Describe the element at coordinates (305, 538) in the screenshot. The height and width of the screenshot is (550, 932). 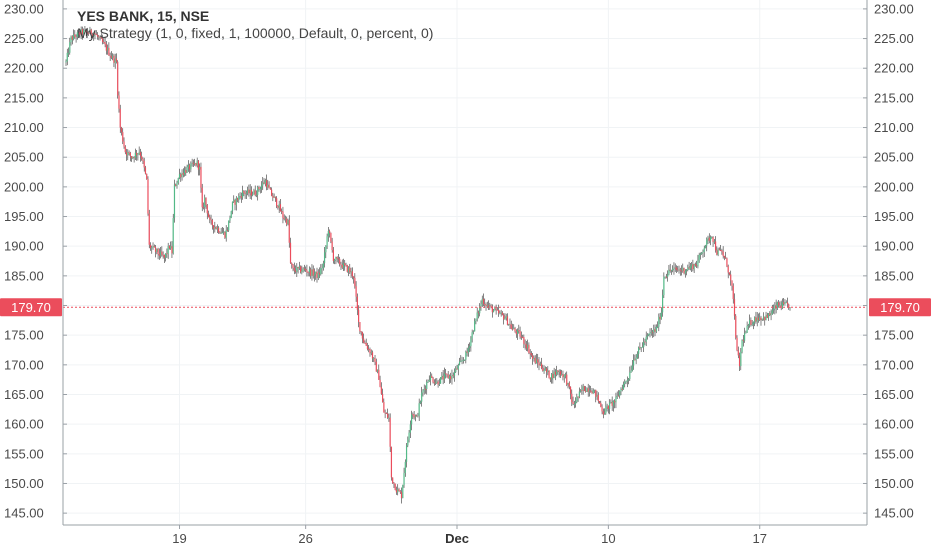
I see `x-tick-label: 26` at that location.